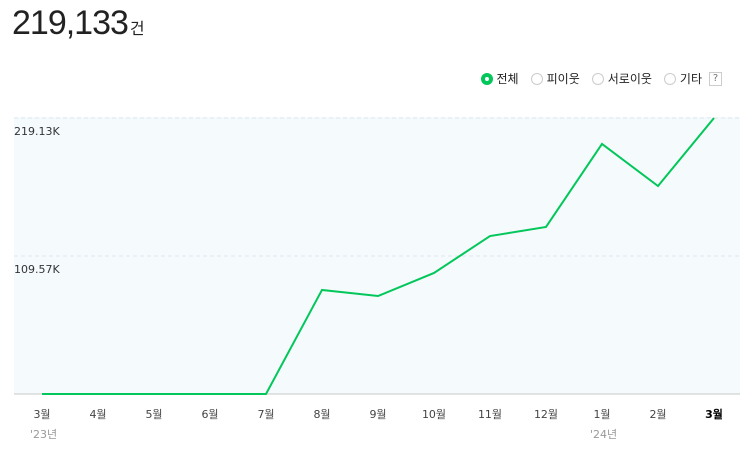 Image resolution: width=754 pixels, height=454 pixels. Describe the element at coordinates (546, 414) in the screenshot. I see `x-tick-label: 12월` at that location.